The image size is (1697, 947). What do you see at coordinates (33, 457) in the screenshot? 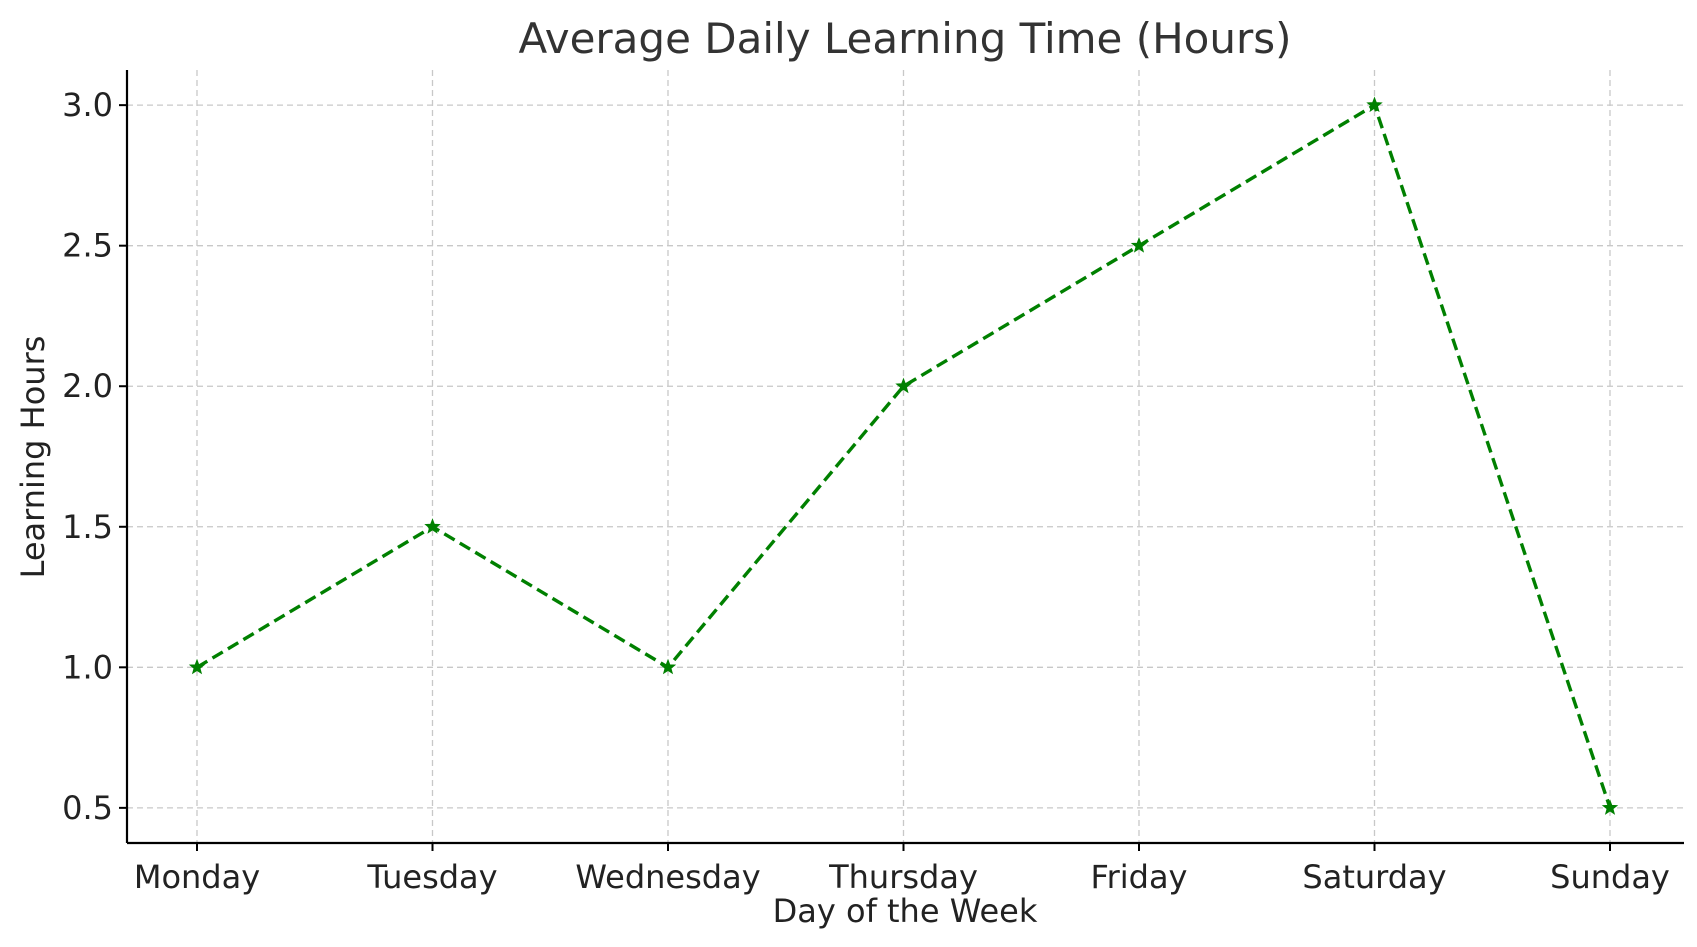
I see `y-axis-label: Learning Hours` at bounding box center [33, 457].